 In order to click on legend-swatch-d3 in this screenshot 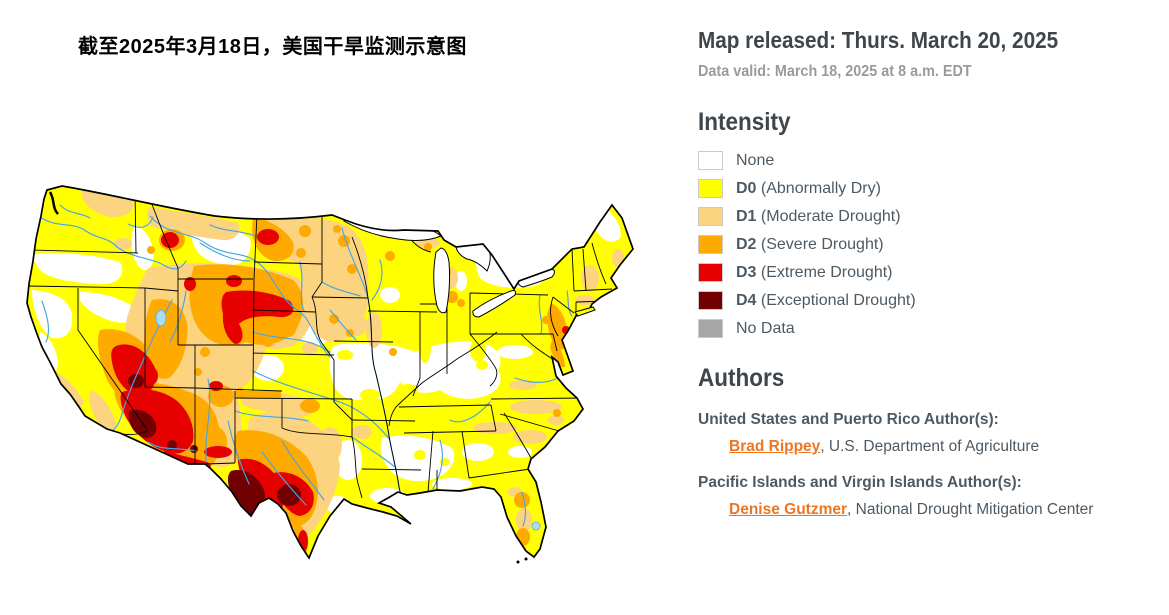, I will do `click(710, 273)`.